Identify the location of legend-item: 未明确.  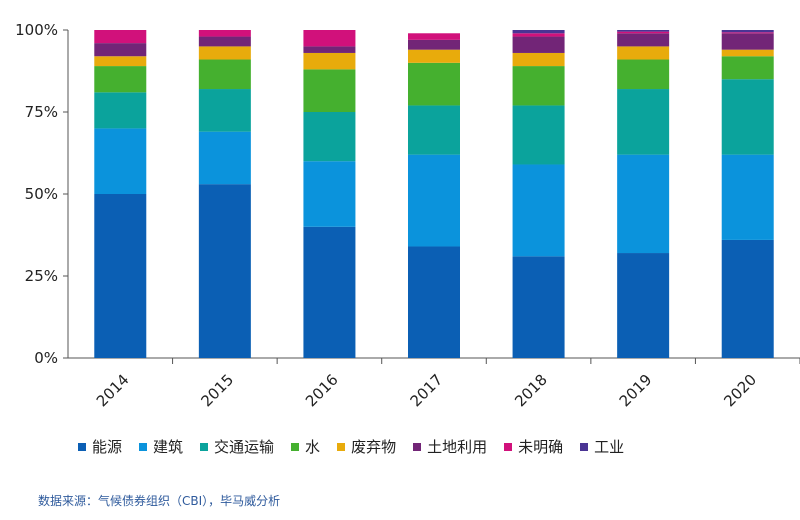
(533, 446).